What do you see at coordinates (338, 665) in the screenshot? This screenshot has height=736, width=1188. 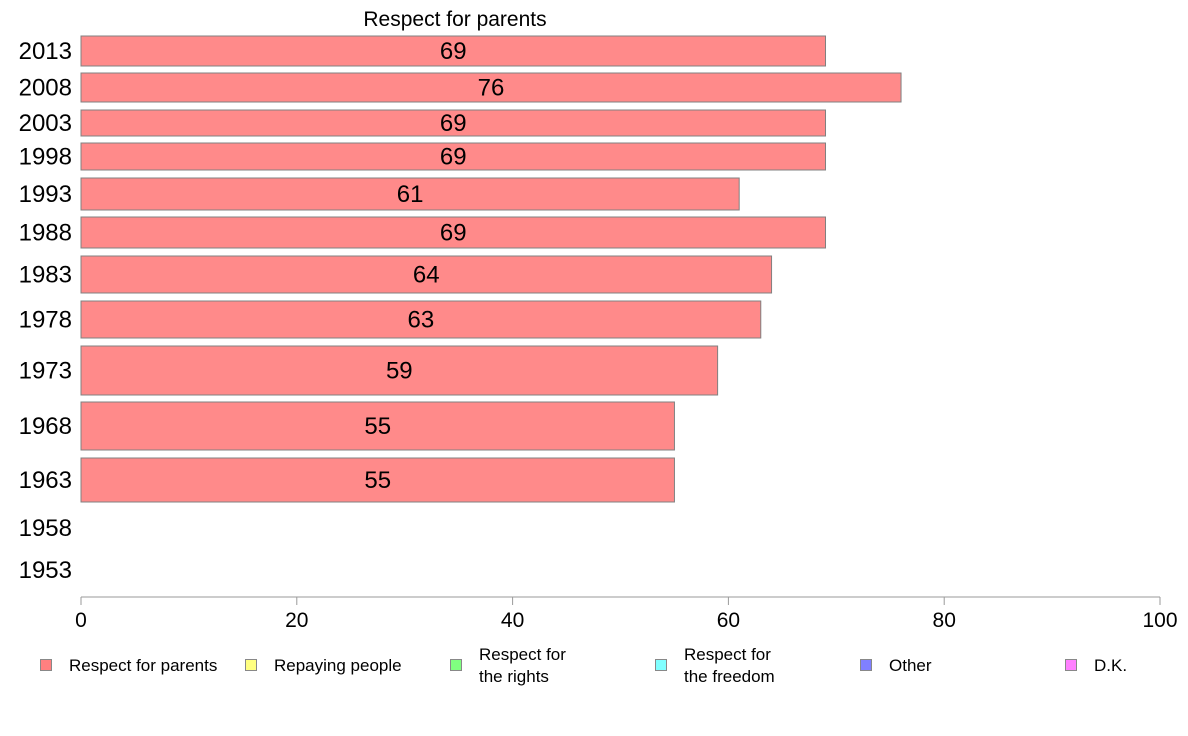 I see `legend-label-2: Repaying people` at bounding box center [338, 665].